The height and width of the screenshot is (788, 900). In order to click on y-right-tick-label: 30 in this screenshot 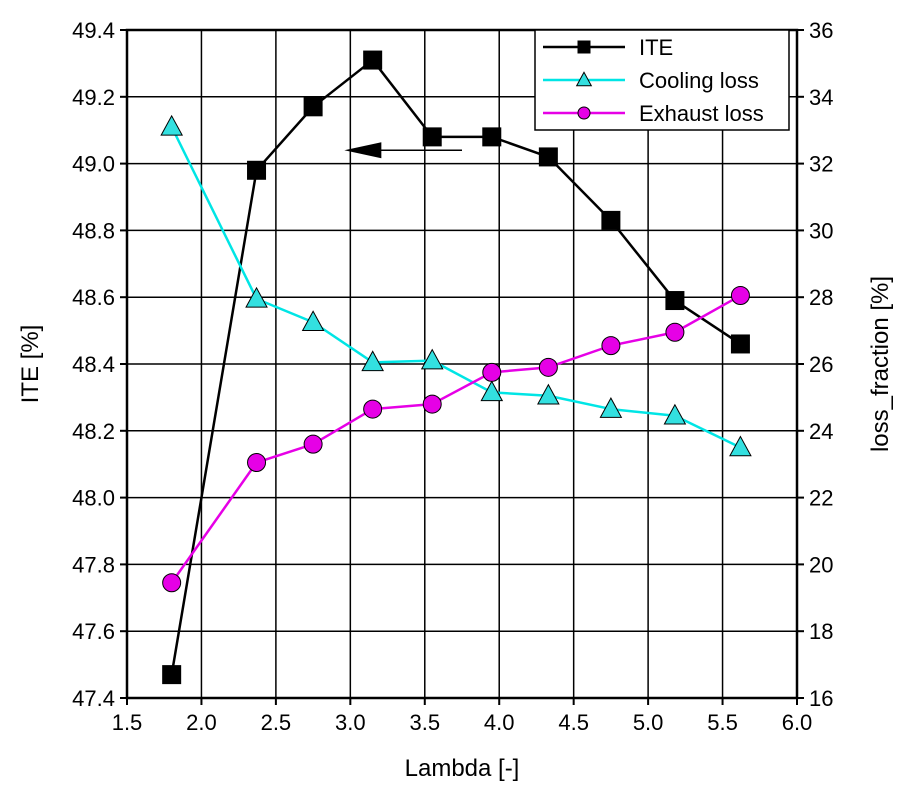, I will do `click(821, 230)`.